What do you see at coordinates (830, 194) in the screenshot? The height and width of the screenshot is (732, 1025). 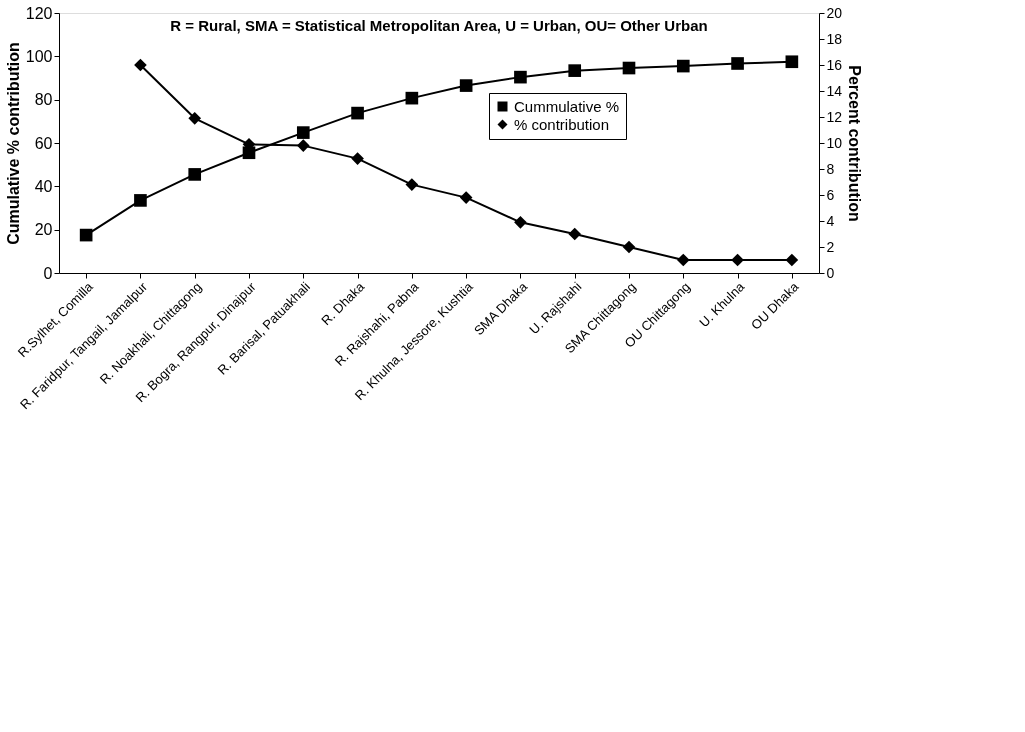 I see `y2-tick-label: 6` at bounding box center [830, 194].